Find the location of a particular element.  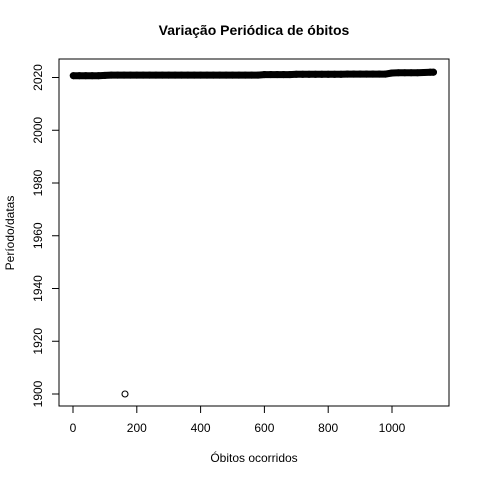

data-point is located at coordinates (125, 394).